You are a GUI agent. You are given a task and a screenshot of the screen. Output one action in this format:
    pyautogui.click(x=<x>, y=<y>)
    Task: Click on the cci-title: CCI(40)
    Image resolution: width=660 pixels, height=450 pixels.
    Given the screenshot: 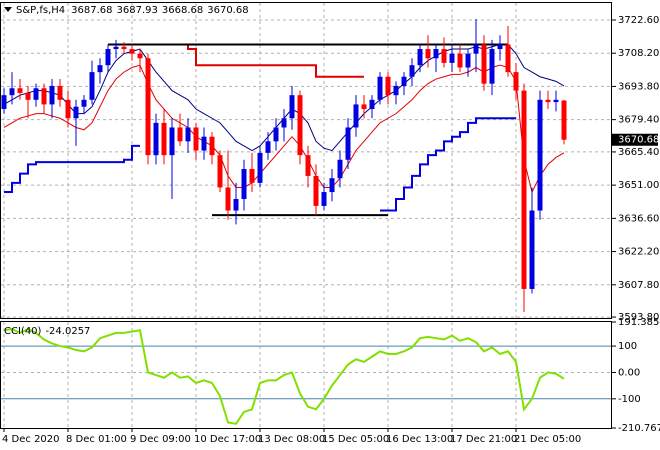 What is the action you would take?
    pyautogui.click(x=23, y=331)
    